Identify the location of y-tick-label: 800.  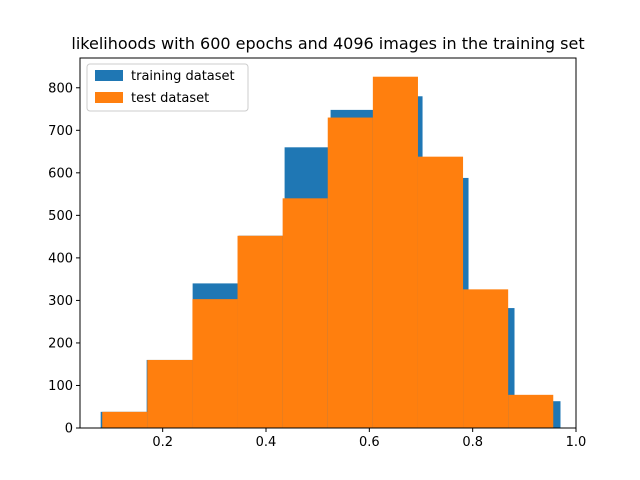
(60, 88).